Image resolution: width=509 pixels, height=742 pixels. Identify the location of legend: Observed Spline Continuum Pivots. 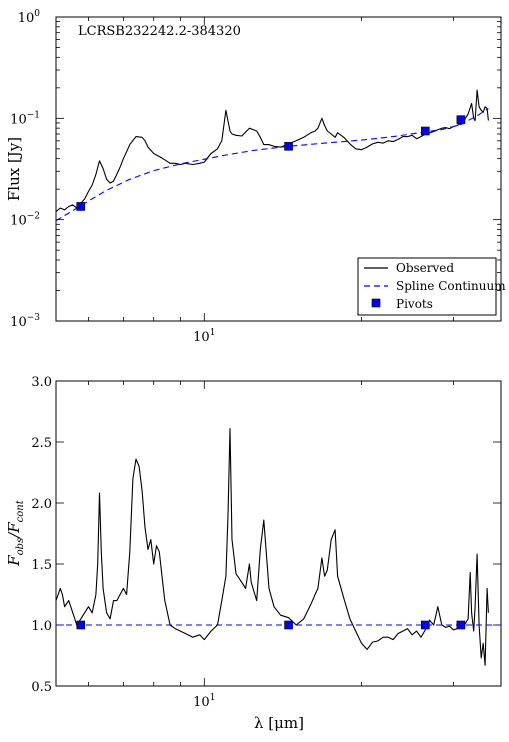
(431, 286).